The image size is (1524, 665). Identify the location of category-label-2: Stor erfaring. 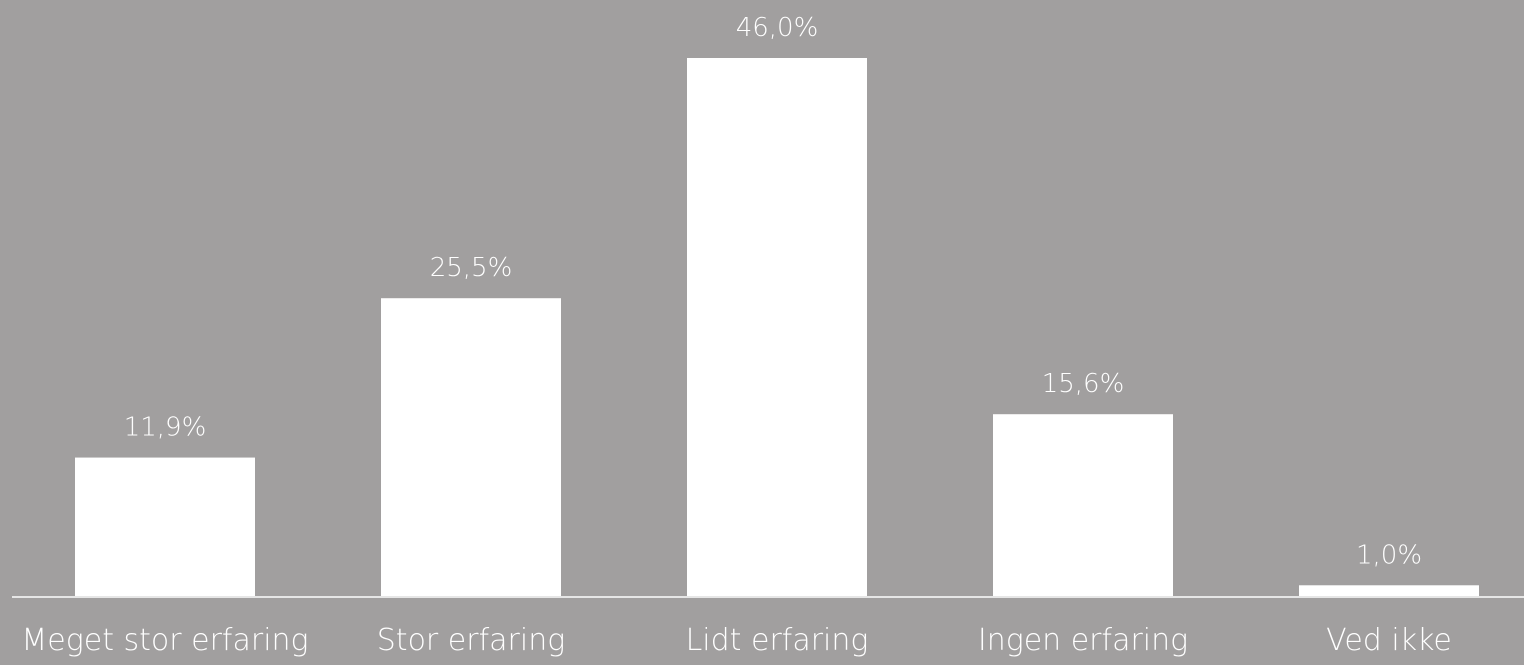
(471, 640).